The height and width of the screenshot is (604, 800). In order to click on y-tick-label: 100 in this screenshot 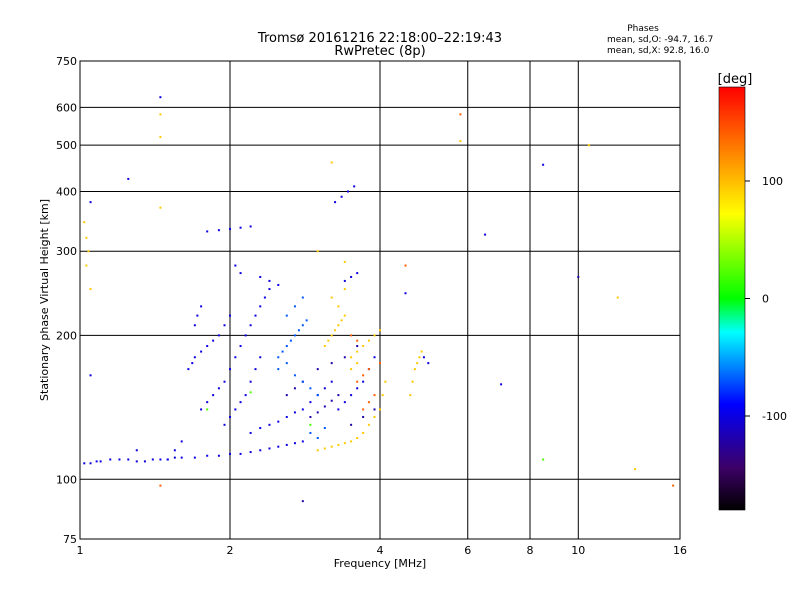, I will do `click(66, 479)`.